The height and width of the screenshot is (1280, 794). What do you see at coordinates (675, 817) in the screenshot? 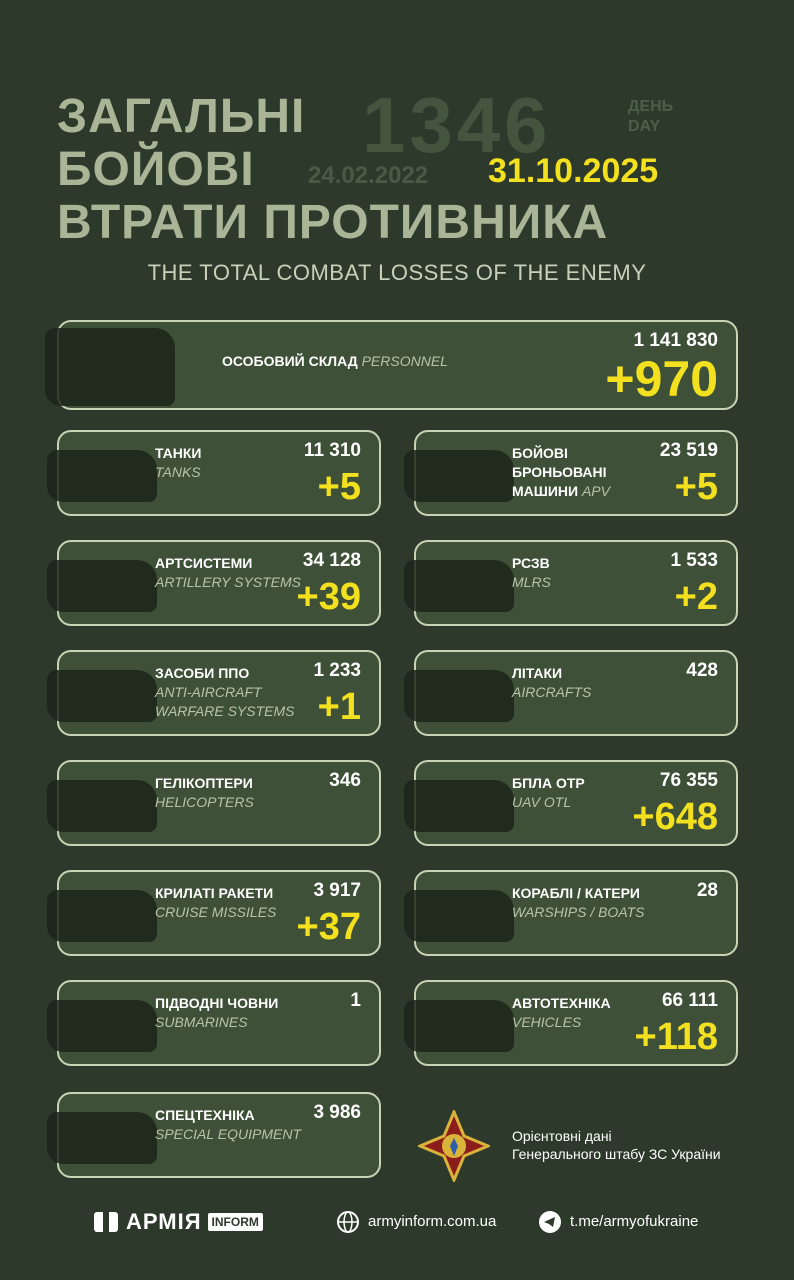
I see `delta: +648` at bounding box center [675, 817].